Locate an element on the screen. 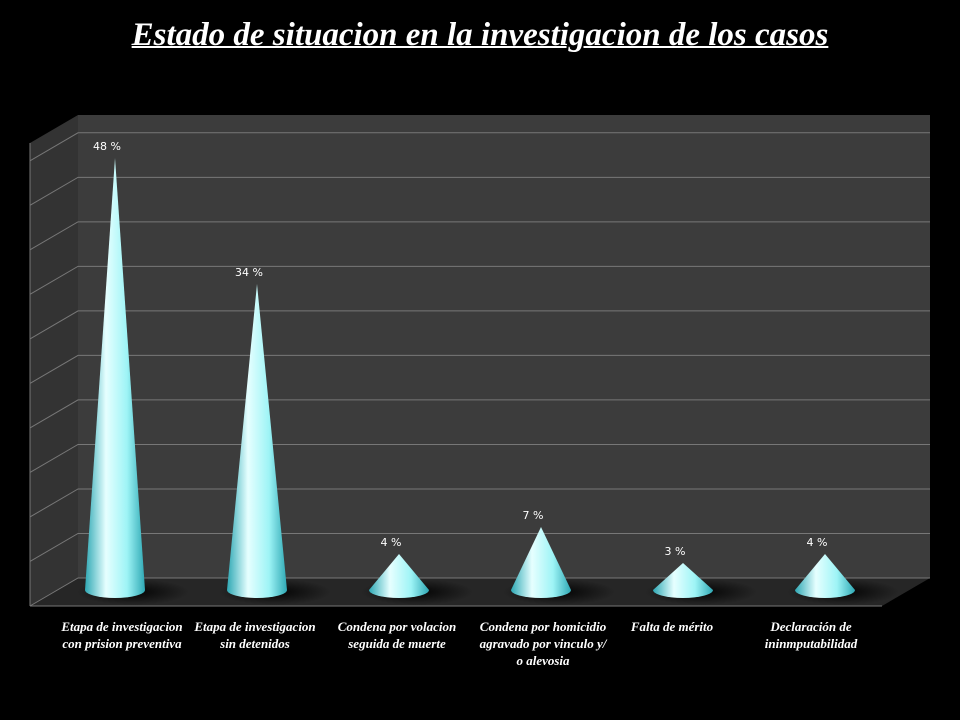 The image size is (960, 720). x-tick-label: Falta de mérito is located at coordinates (672, 626).